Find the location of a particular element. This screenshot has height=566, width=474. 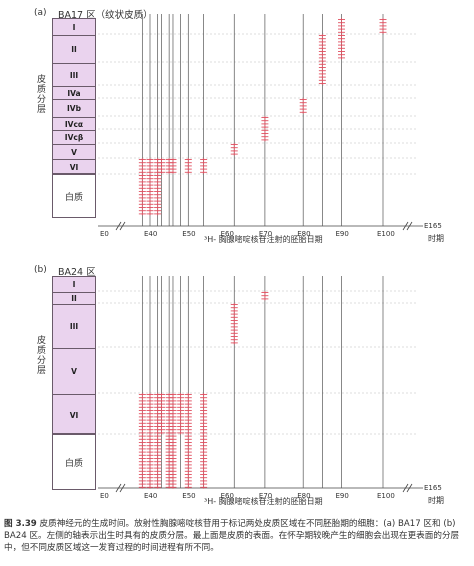

layer-cell: IVb is located at coordinates (74, 108).